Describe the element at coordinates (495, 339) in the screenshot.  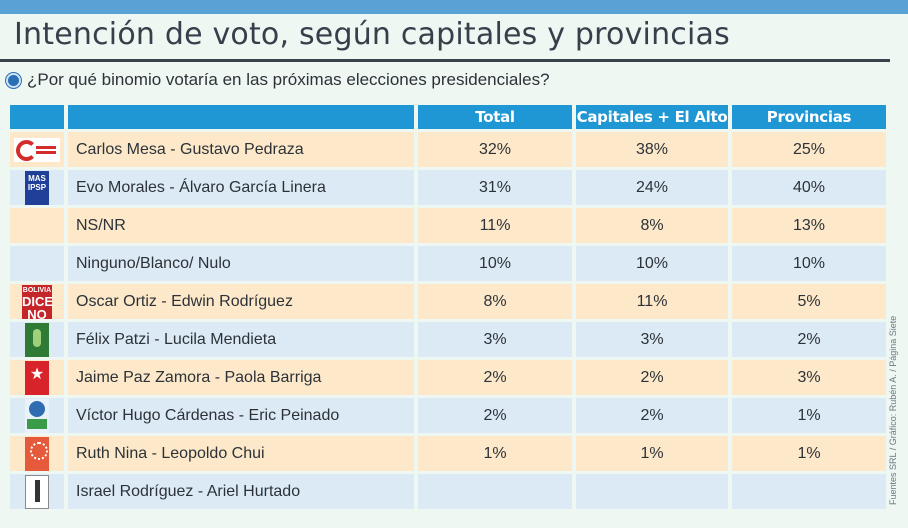
I see `value-total: 3%` at that location.